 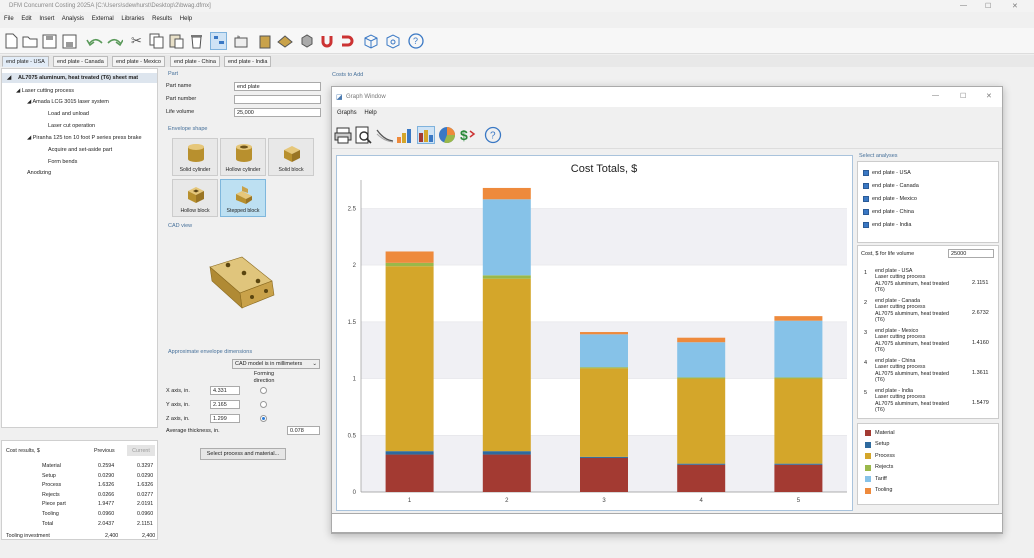 What do you see at coordinates (10, 41) in the screenshot?
I see `new-file-icon` at bounding box center [10, 41].